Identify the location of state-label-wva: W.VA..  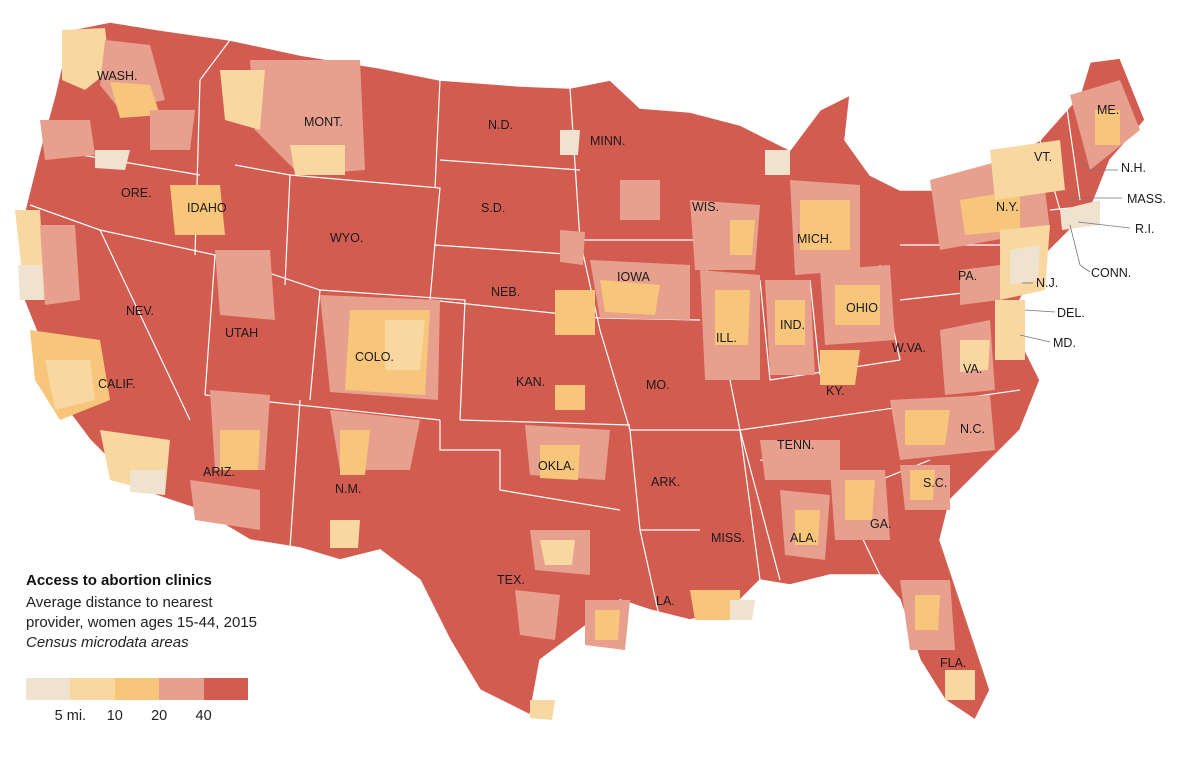
(909, 348).